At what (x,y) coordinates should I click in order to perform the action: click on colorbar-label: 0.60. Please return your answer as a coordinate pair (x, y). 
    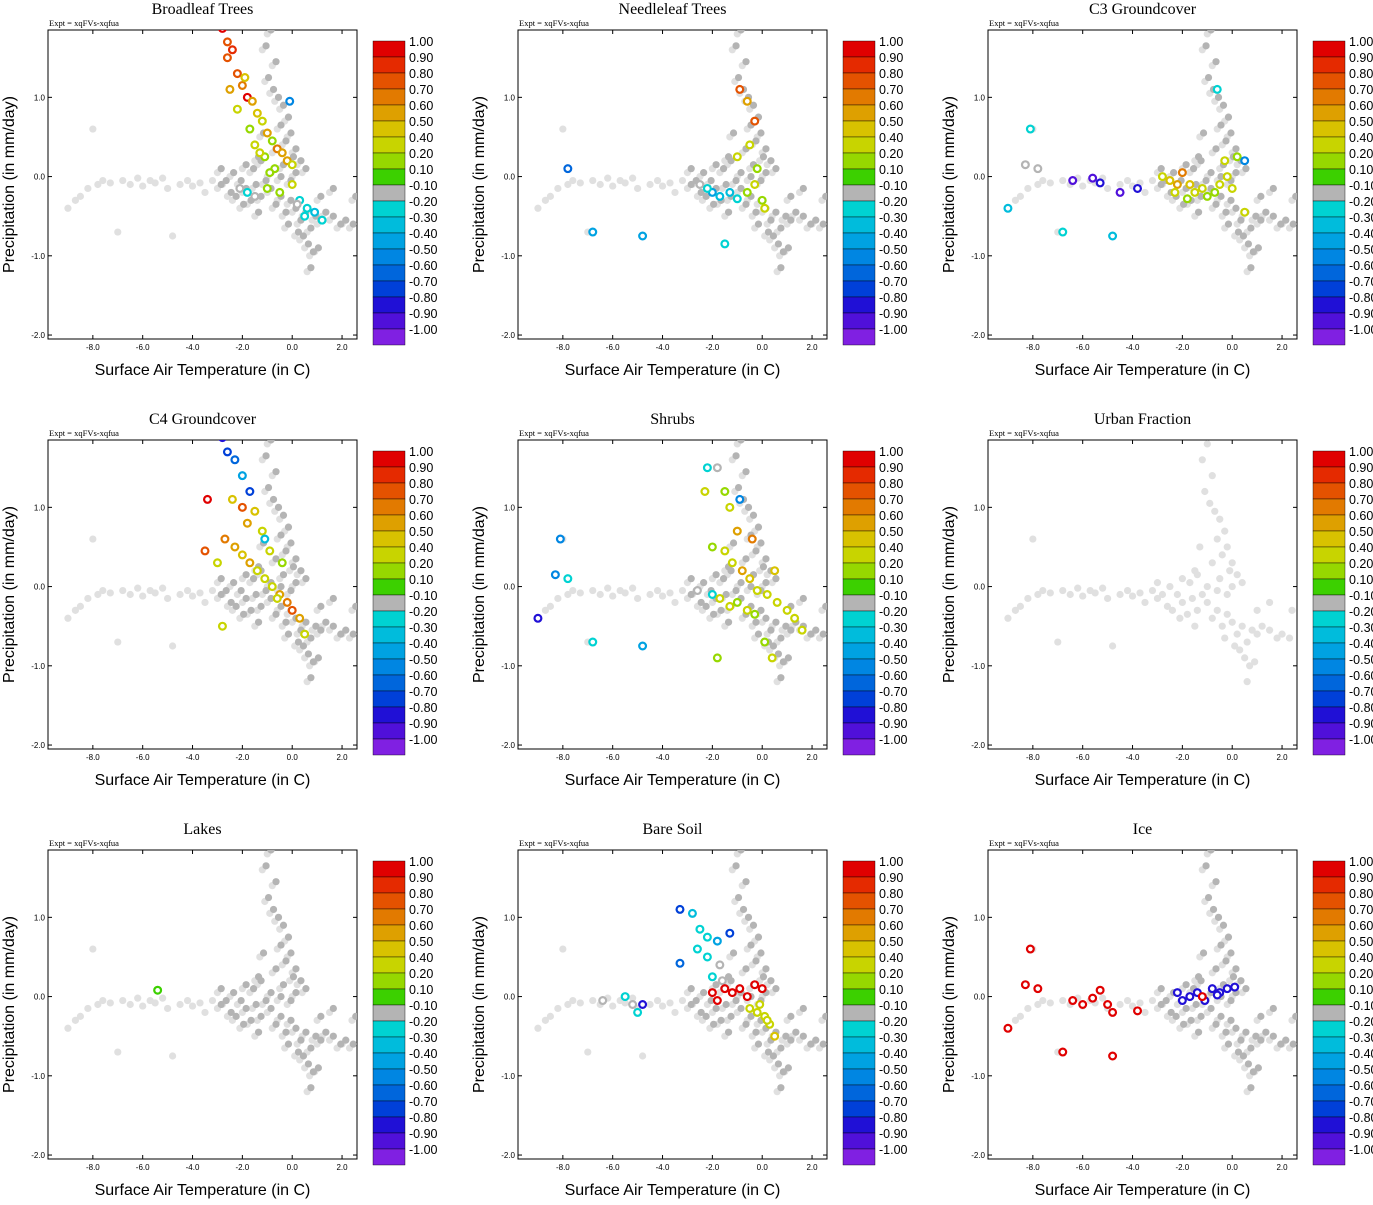
    Looking at the image, I should click on (891, 926).